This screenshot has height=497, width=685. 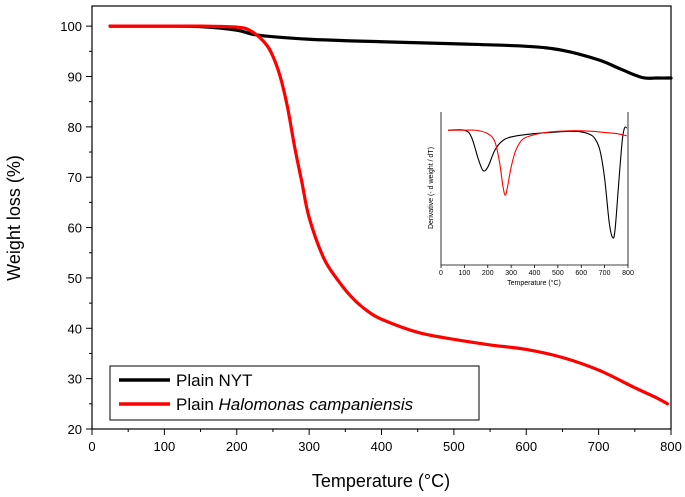 I want to click on x-tick-label: 200, so click(x=237, y=446).